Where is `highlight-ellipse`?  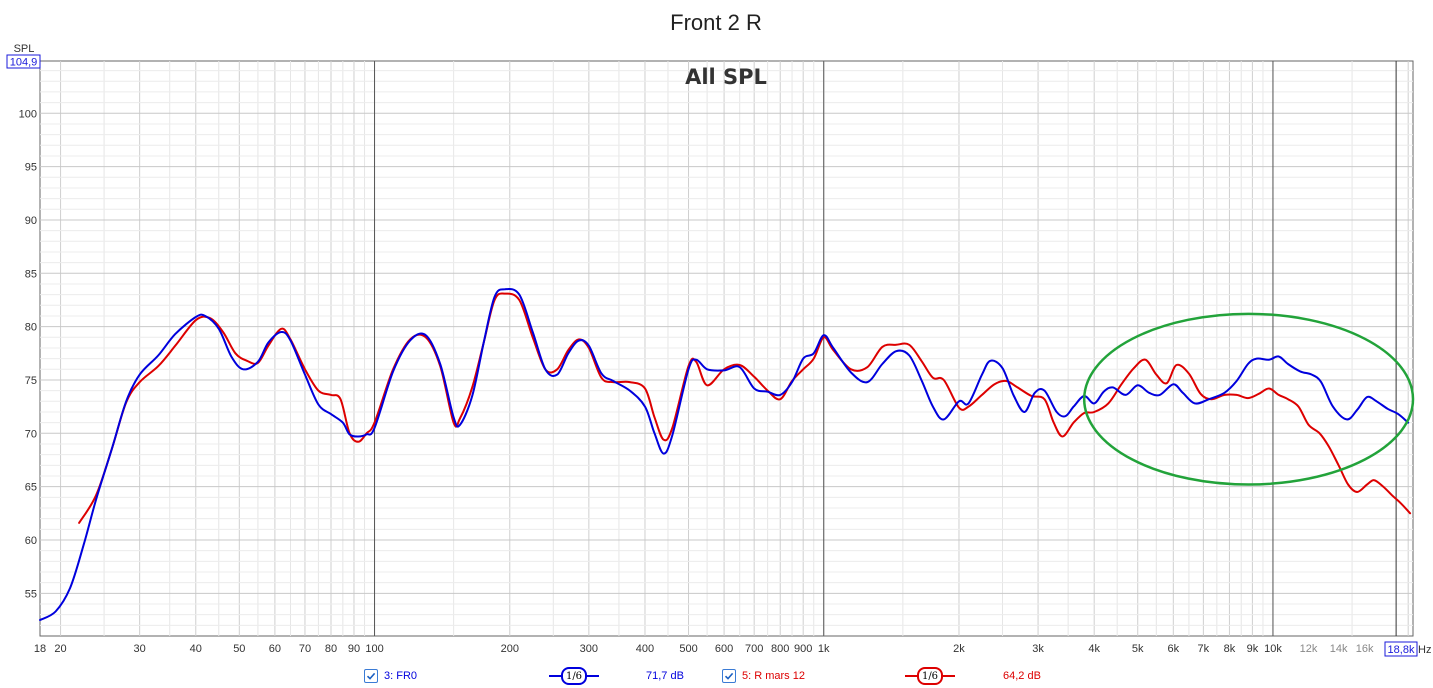
highlight-ellipse is located at coordinates (1248, 399).